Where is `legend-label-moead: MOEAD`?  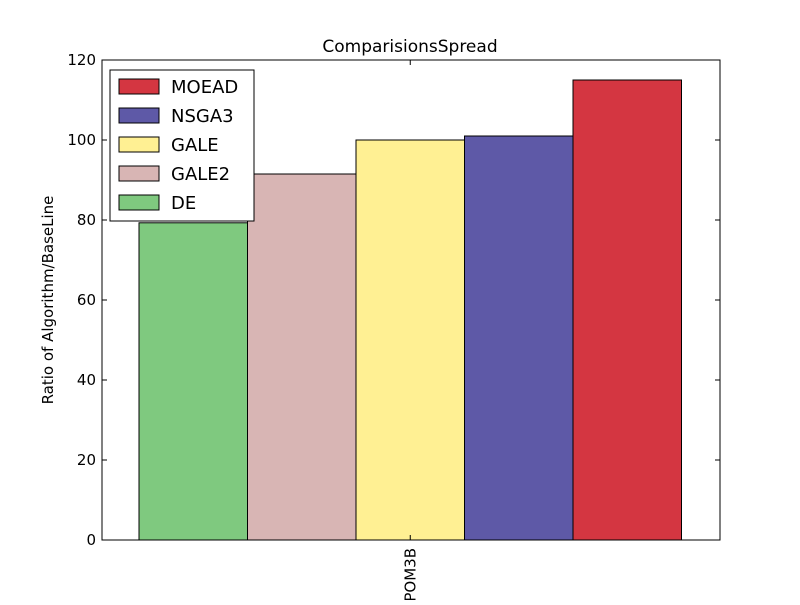
legend-label-moead: MOEAD is located at coordinates (204, 87).